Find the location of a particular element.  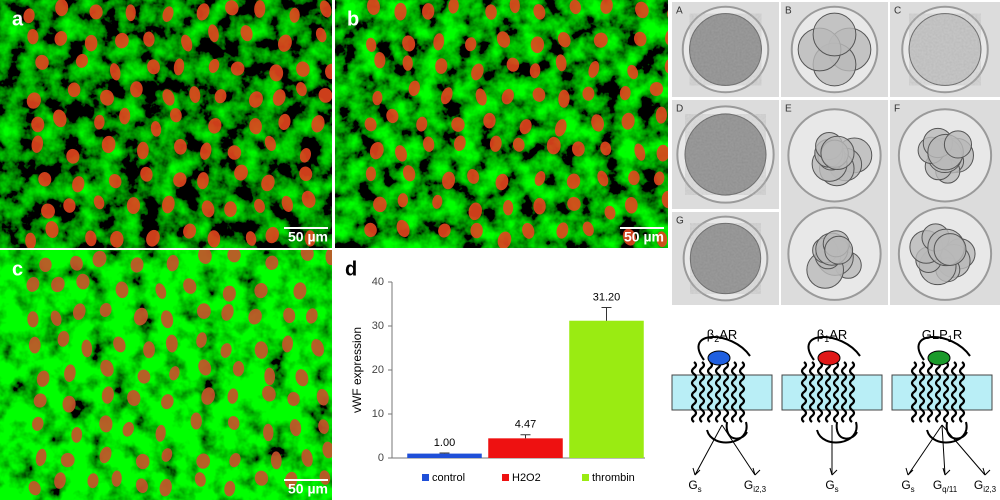

value-label: 1.00 is located at coordinates (444, 443).